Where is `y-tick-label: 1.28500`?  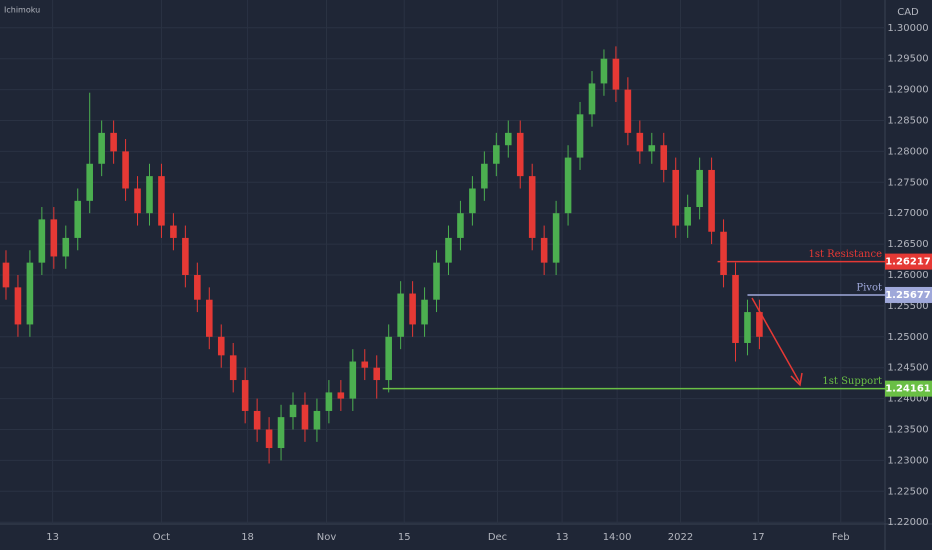
y-tick-label: 1.28500 is located at coordinates (907, 121).